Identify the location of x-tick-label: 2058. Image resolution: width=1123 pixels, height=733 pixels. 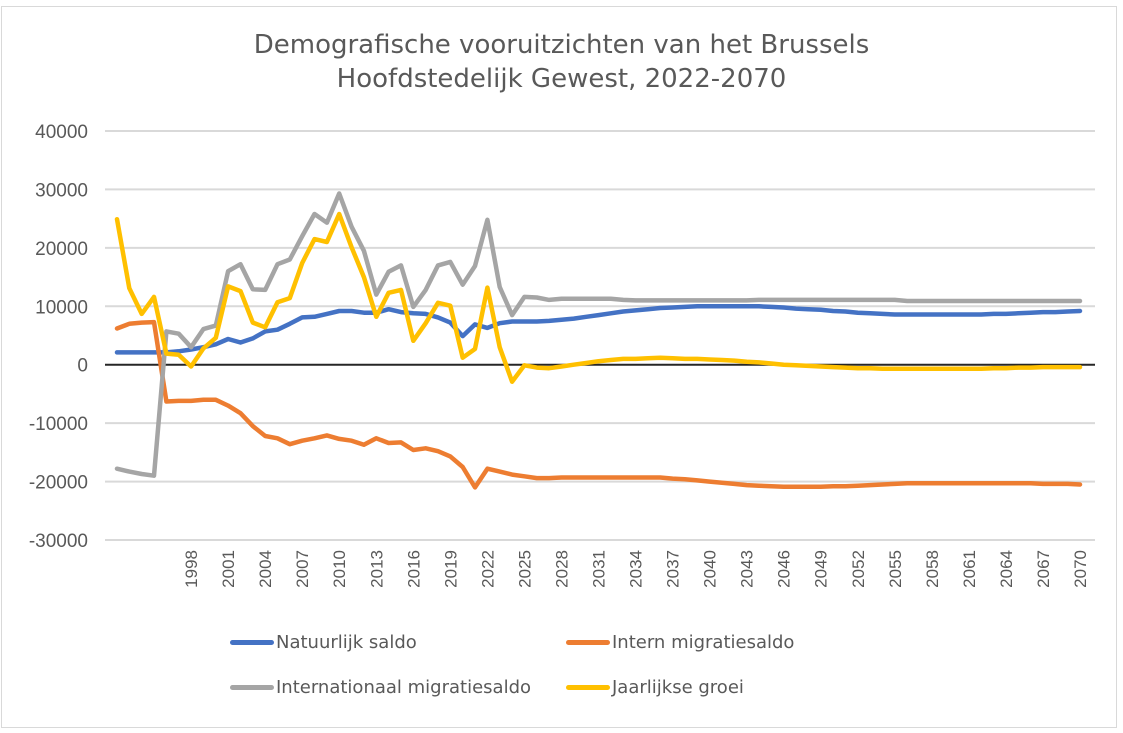
(932, 569).